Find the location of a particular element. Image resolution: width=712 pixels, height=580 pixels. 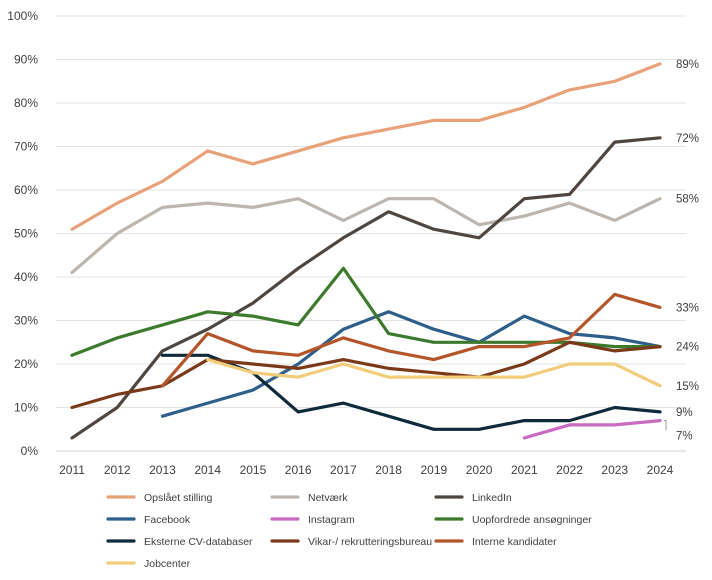

legend-item-interne-kandidater: Interne kandidater is located at coordinates (495, 542).